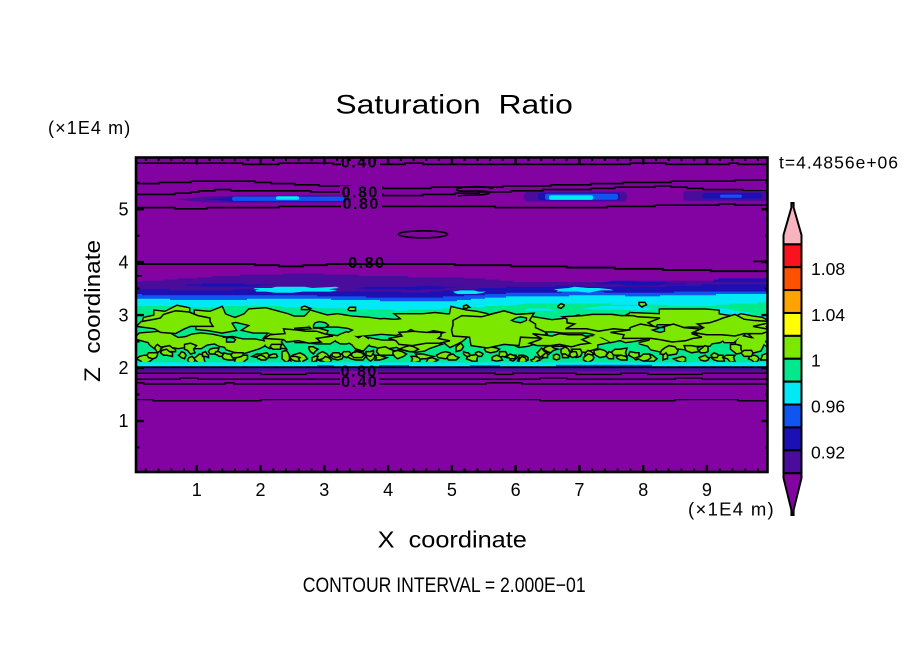  Describe the element at coordinates (828, 407) in the screenshot. I see `svg-text: 0.96` at that location.